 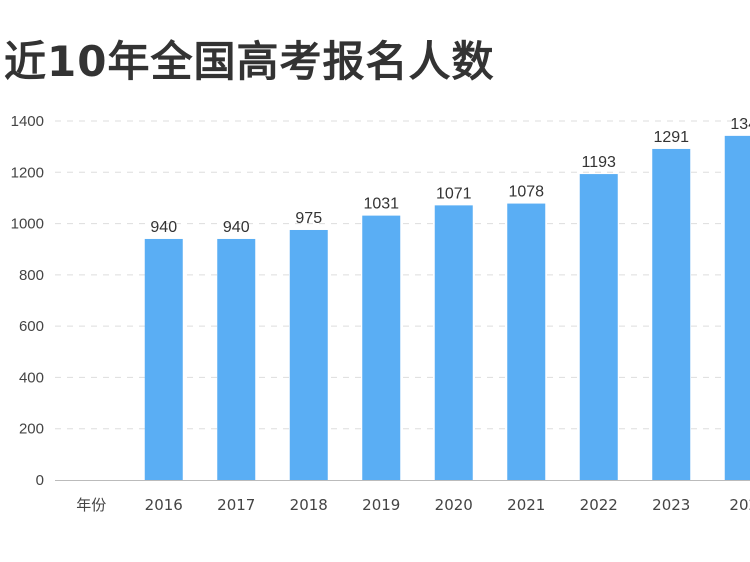 I want to click on x-tick-label: 2019, so click(x=381, y=505).